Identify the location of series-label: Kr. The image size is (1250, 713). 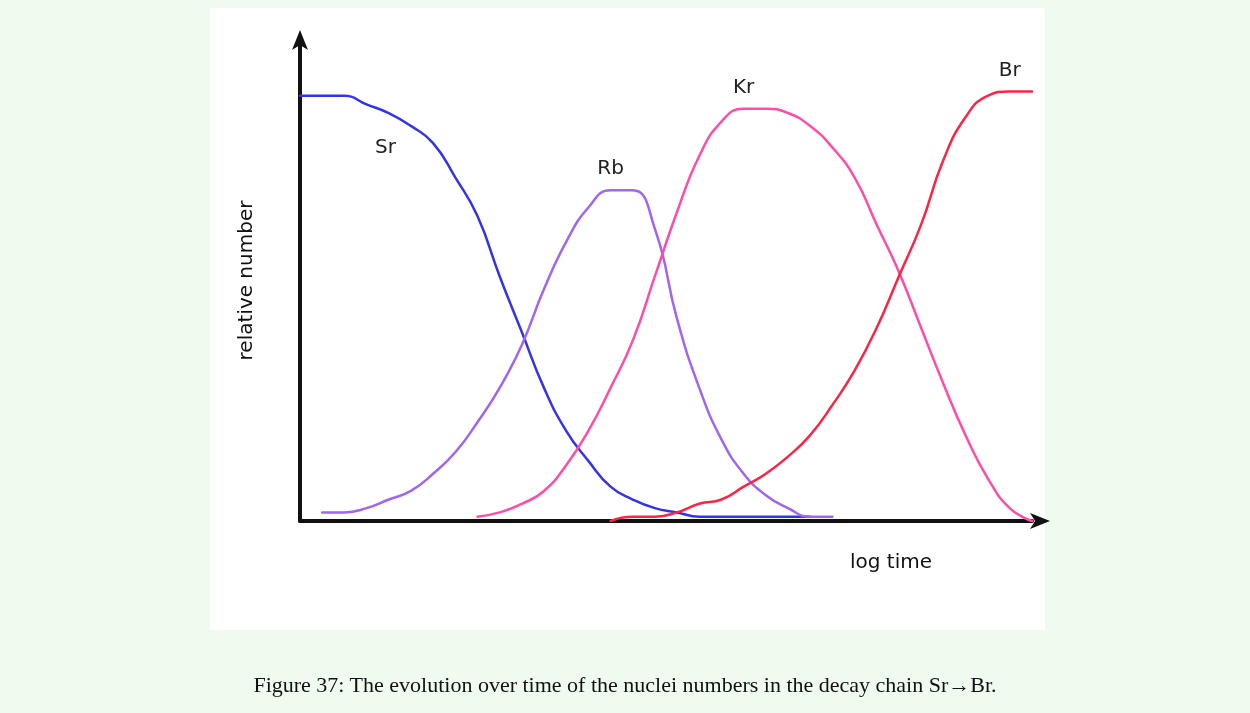
(744, 85).